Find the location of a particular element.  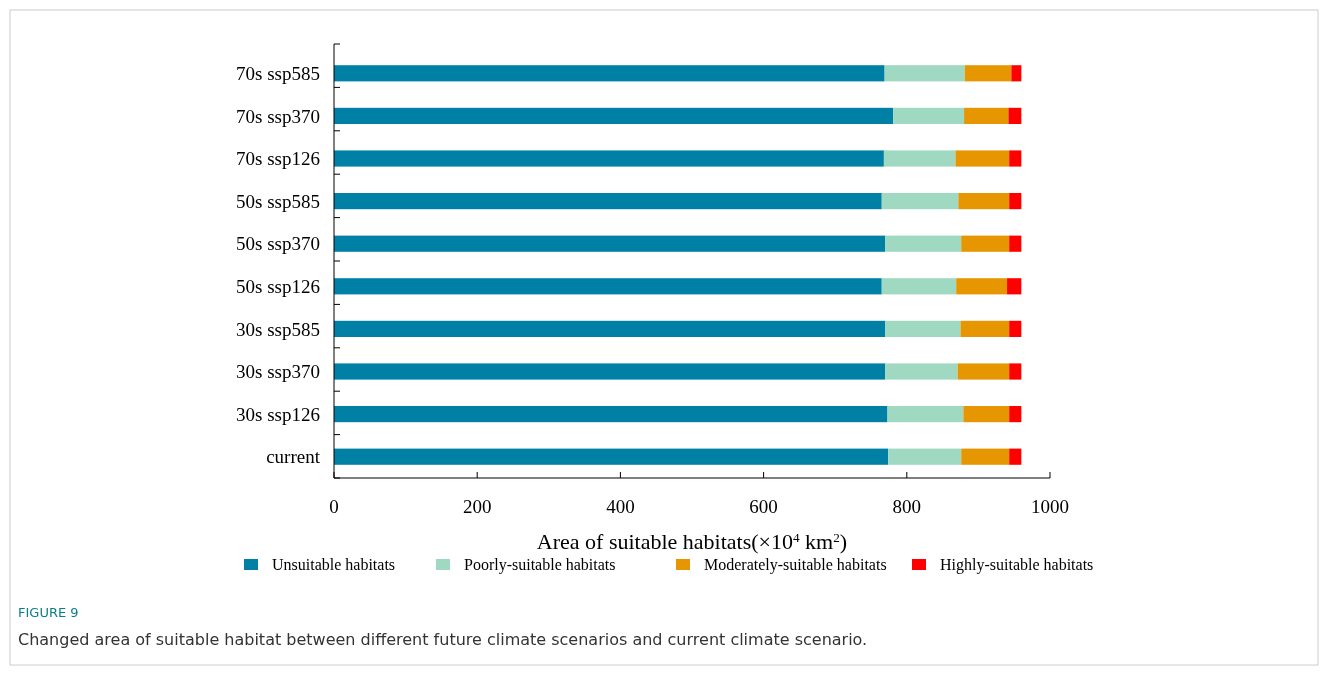

x-axis-title: Area of suitable habitats(×10$^{4}$ km$^{2}$) is located at coordinates (692, 541).